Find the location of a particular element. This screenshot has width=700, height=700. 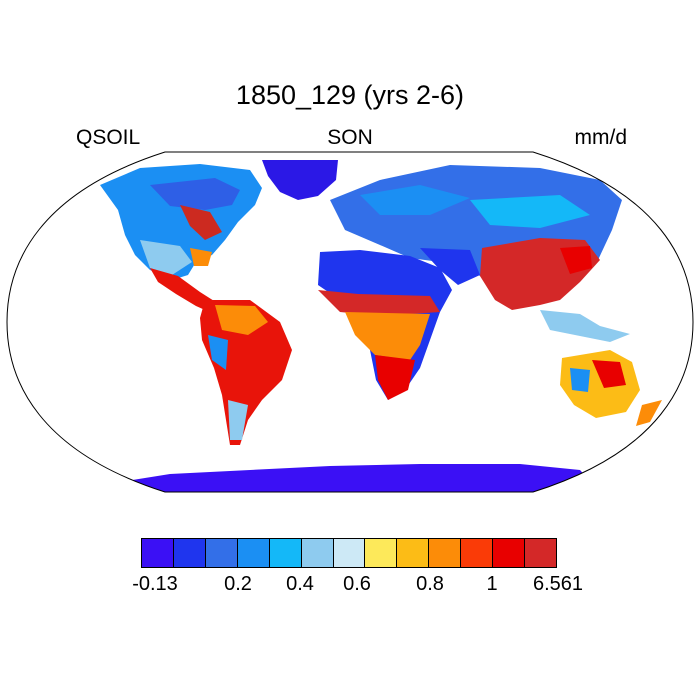

colorbar-tick-label: 0.2 is located at coordinates (238, 584).